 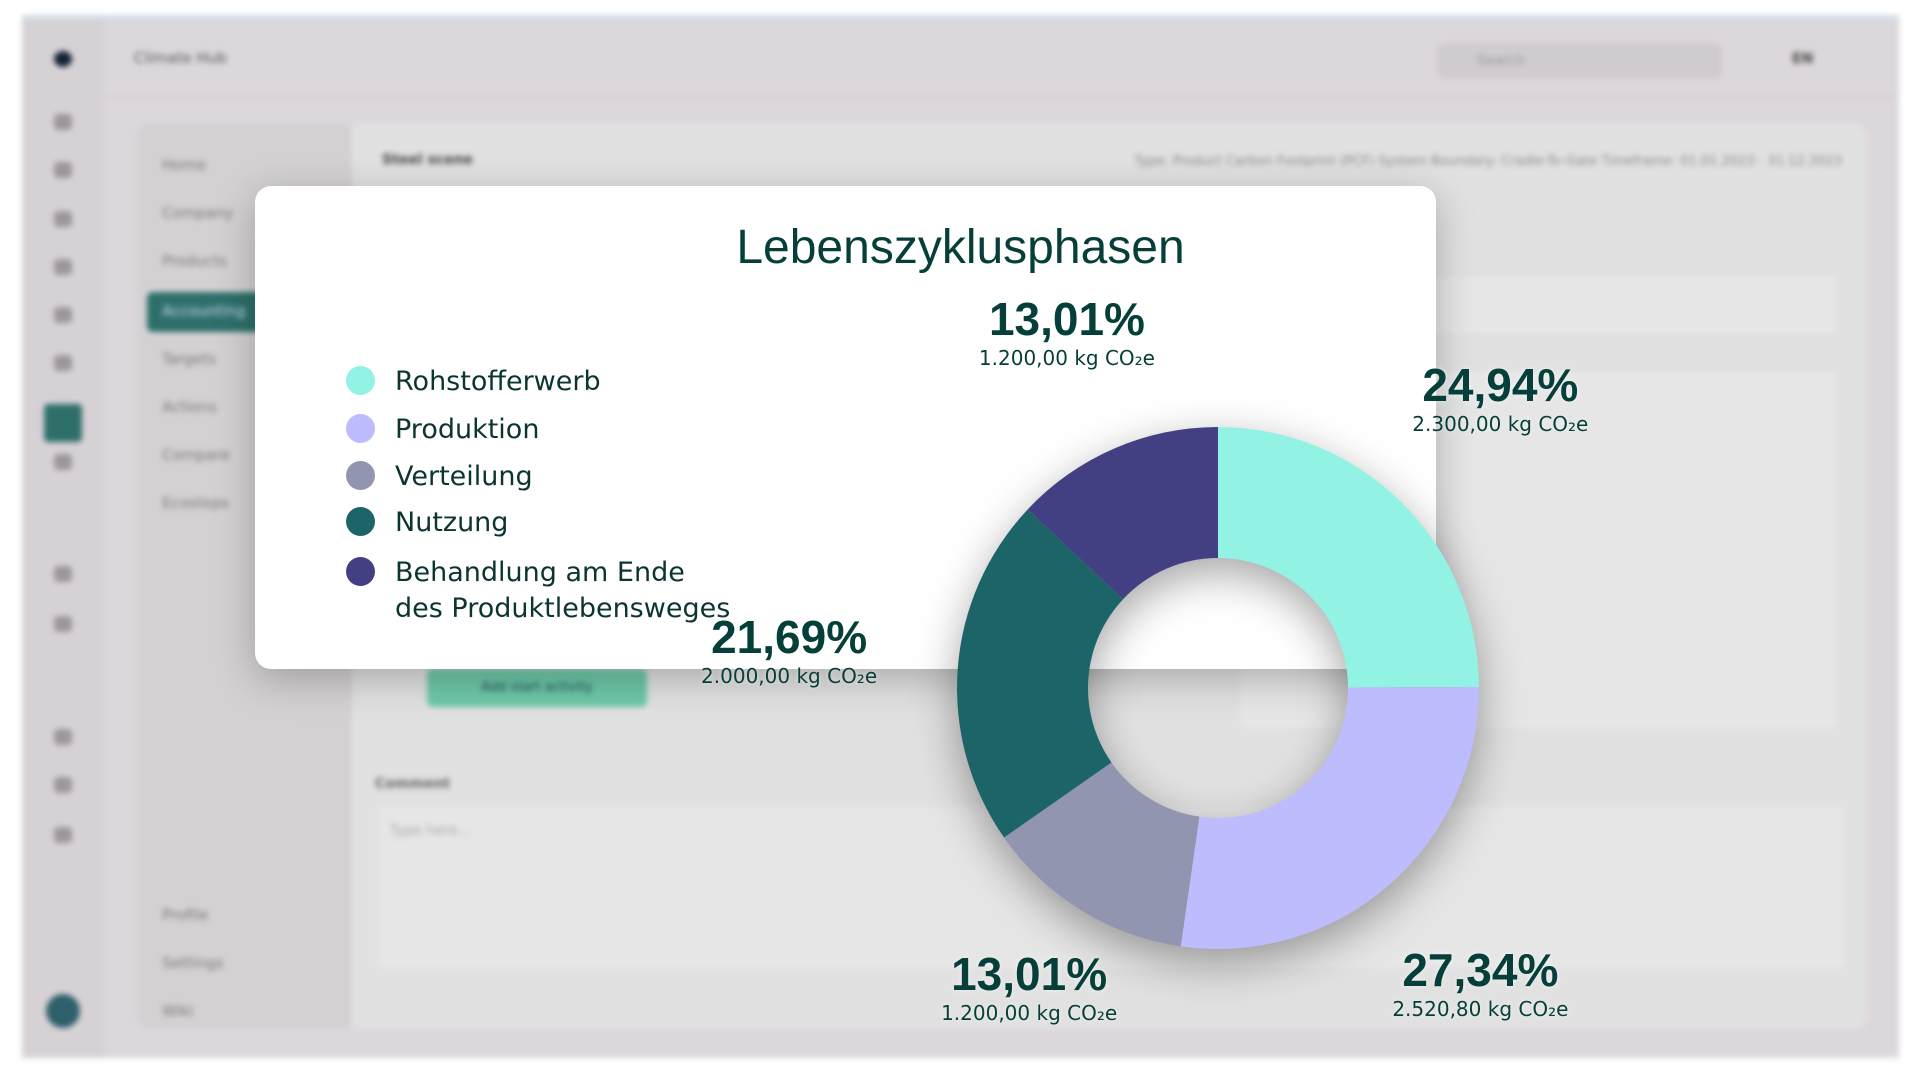 What do you see at coordinates (960, 247) in the screenshot?
I see `chart-title: Lebenszyklusphasen` at bounding box center [960, 247].